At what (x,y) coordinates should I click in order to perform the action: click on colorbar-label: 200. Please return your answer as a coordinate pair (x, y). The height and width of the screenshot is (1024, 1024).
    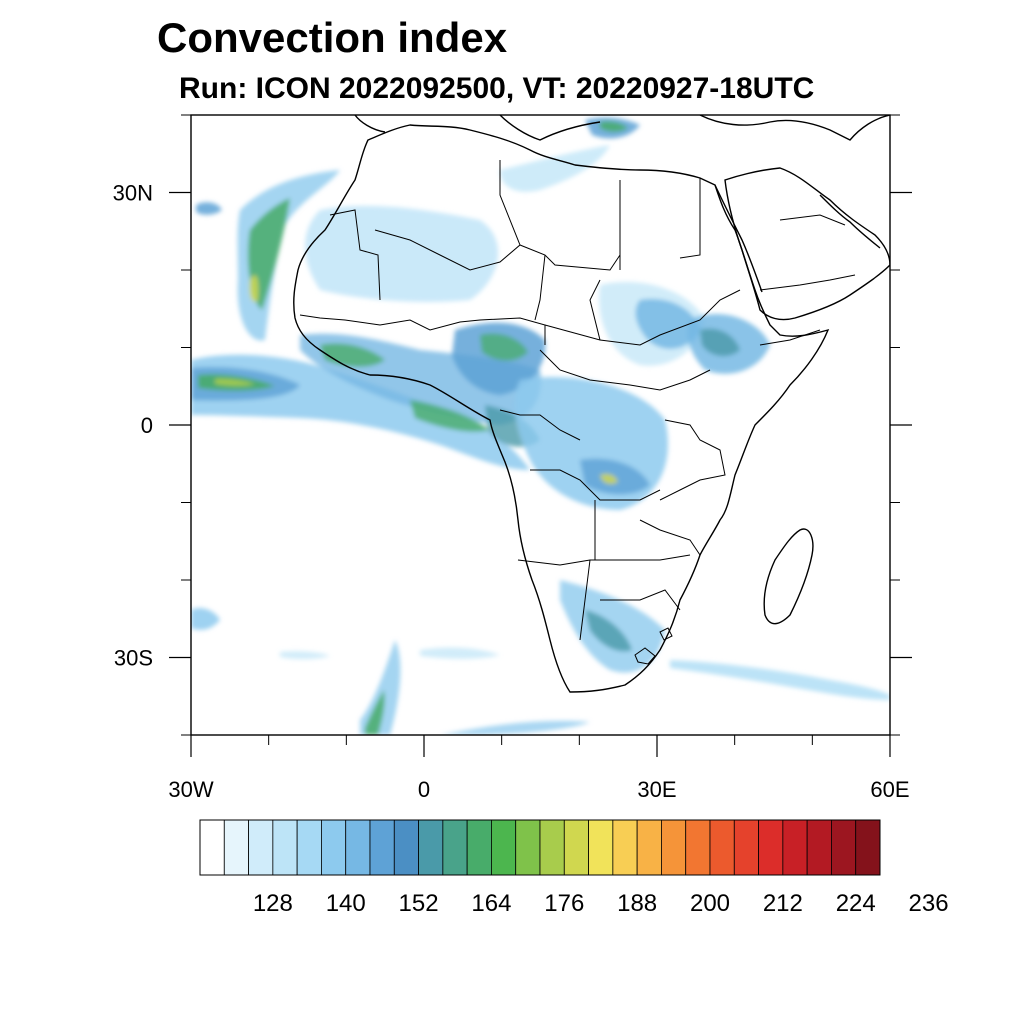
    Looking at the image, I should click on (710, 903).